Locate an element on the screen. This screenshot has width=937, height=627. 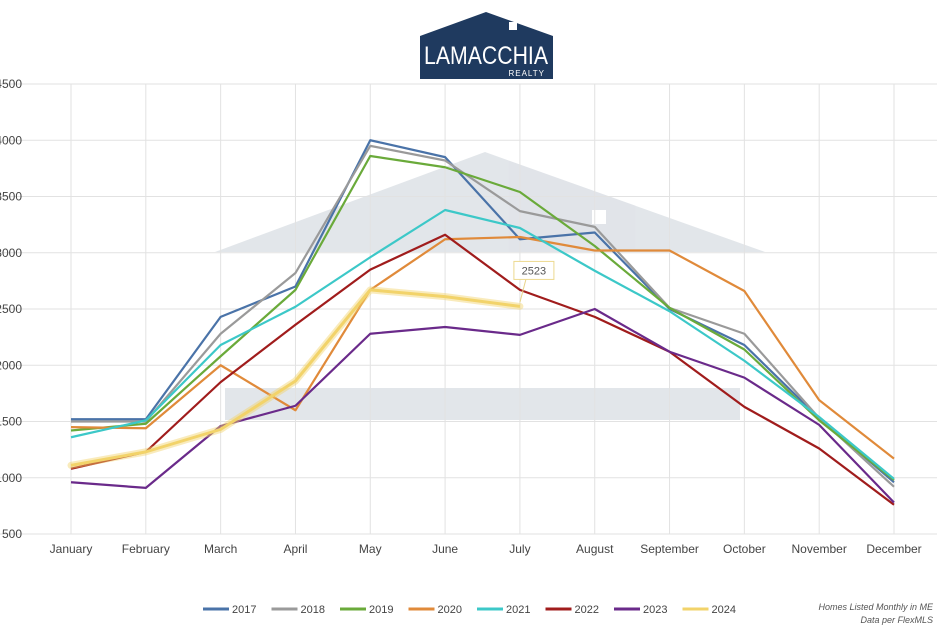
legend-label-2019: 2019 is located at coordinates (381, 610).